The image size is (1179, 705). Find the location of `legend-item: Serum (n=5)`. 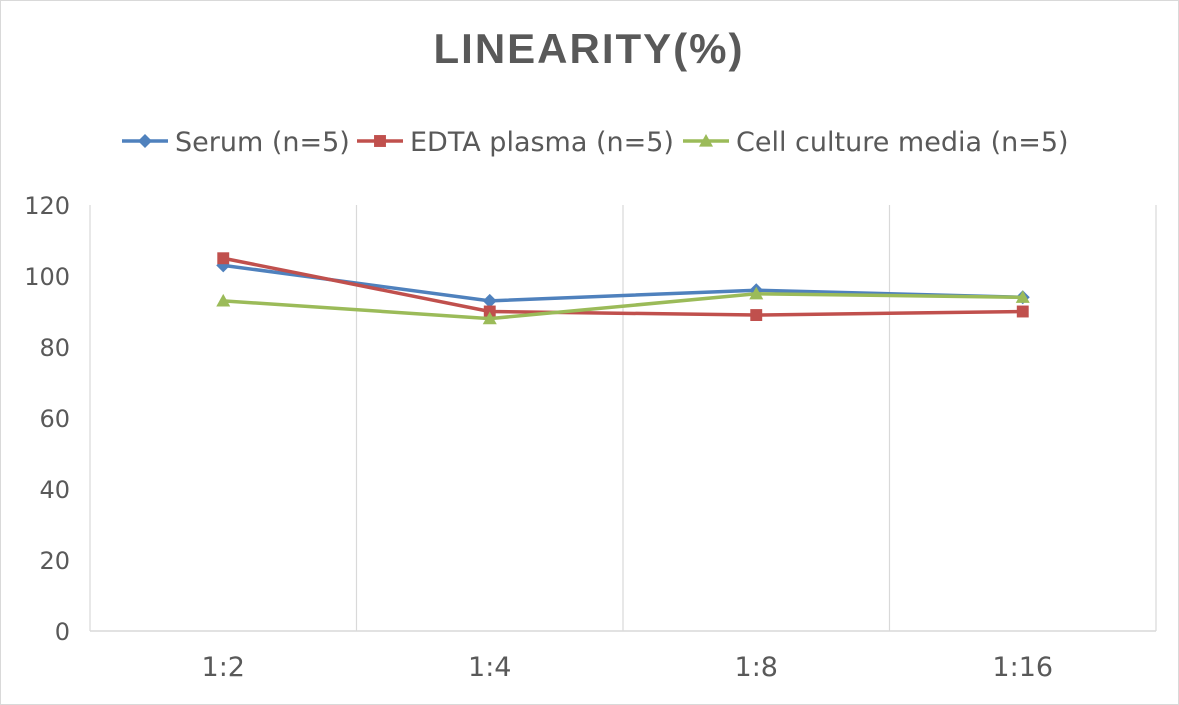

legend-item: Serum (n=5) is located at coordinates (236, 142).